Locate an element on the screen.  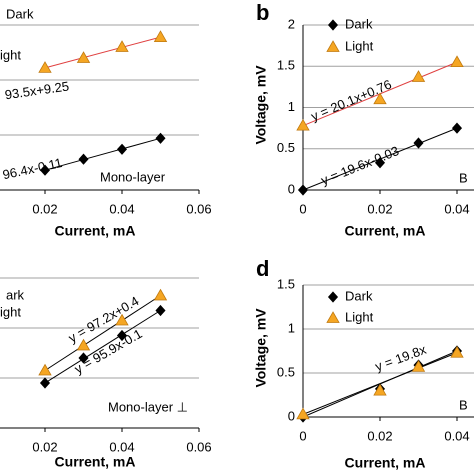
annotation: y = 19.6x-0.03 is located at coordinates (360, 165).